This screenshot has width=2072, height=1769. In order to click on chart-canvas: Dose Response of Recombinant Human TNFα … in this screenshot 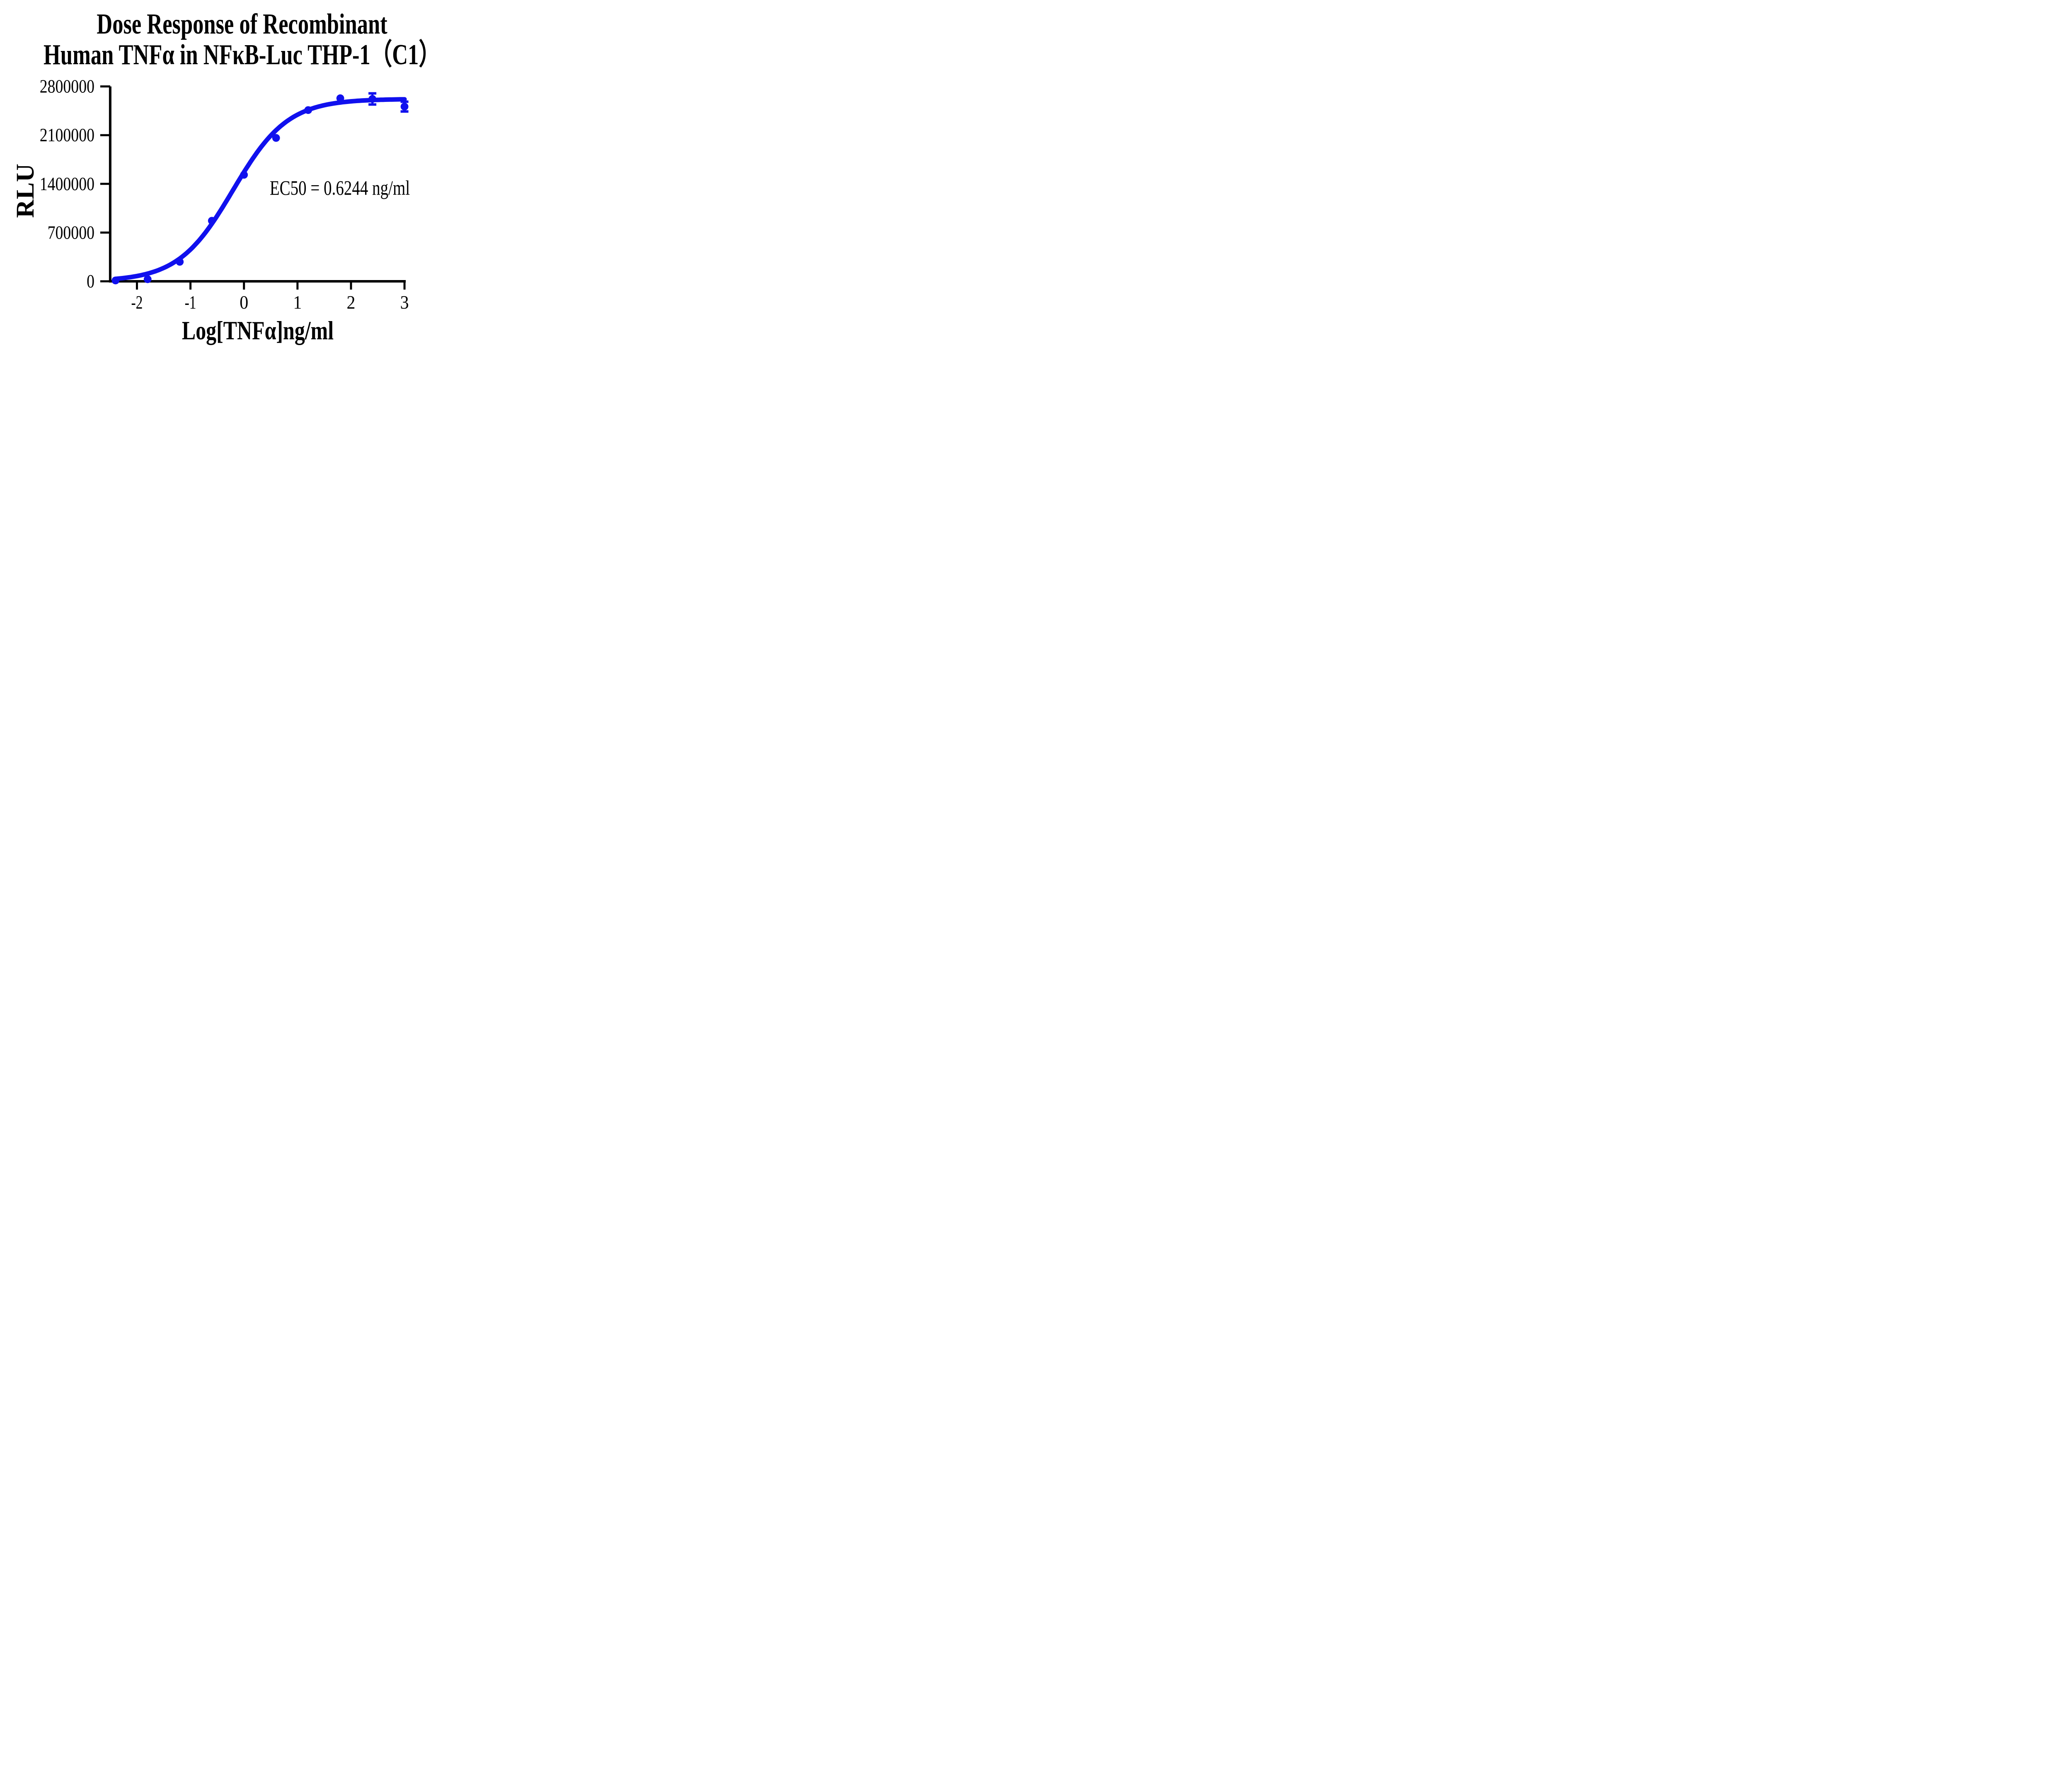, I will do `click(225, 177)`.